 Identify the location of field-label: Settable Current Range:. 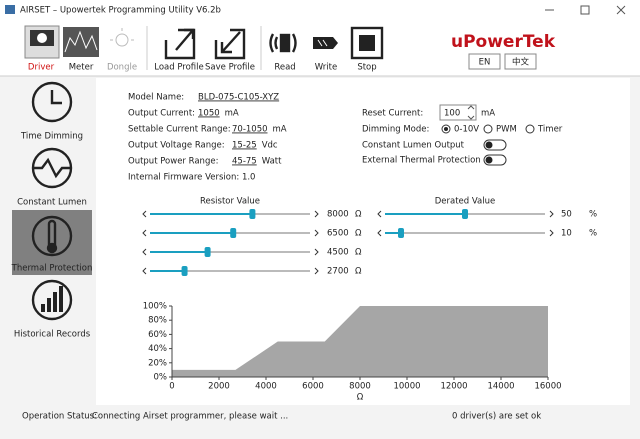
(179, 130).